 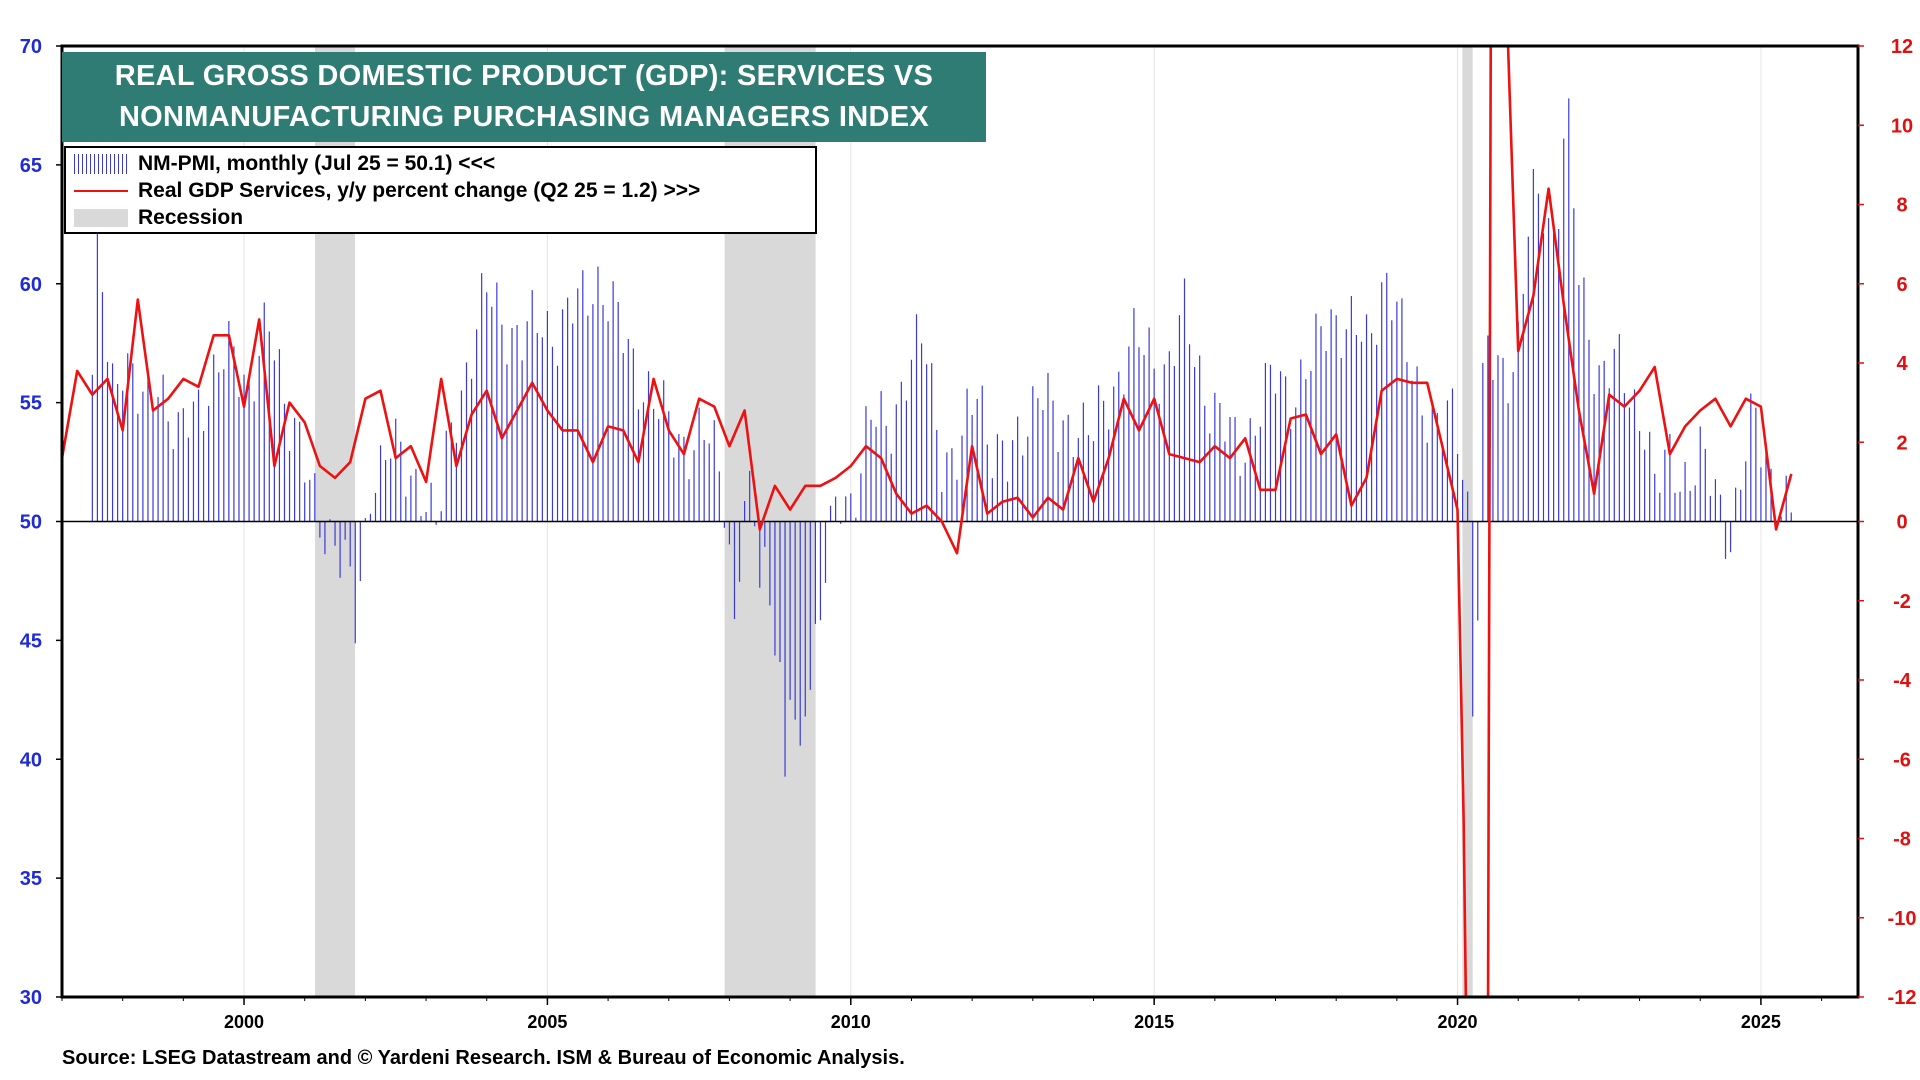 What do you see at coordinates (1902, 47) in the screenshot?
I see `right-tick-label: 12` at bounding box center [1902, 47].